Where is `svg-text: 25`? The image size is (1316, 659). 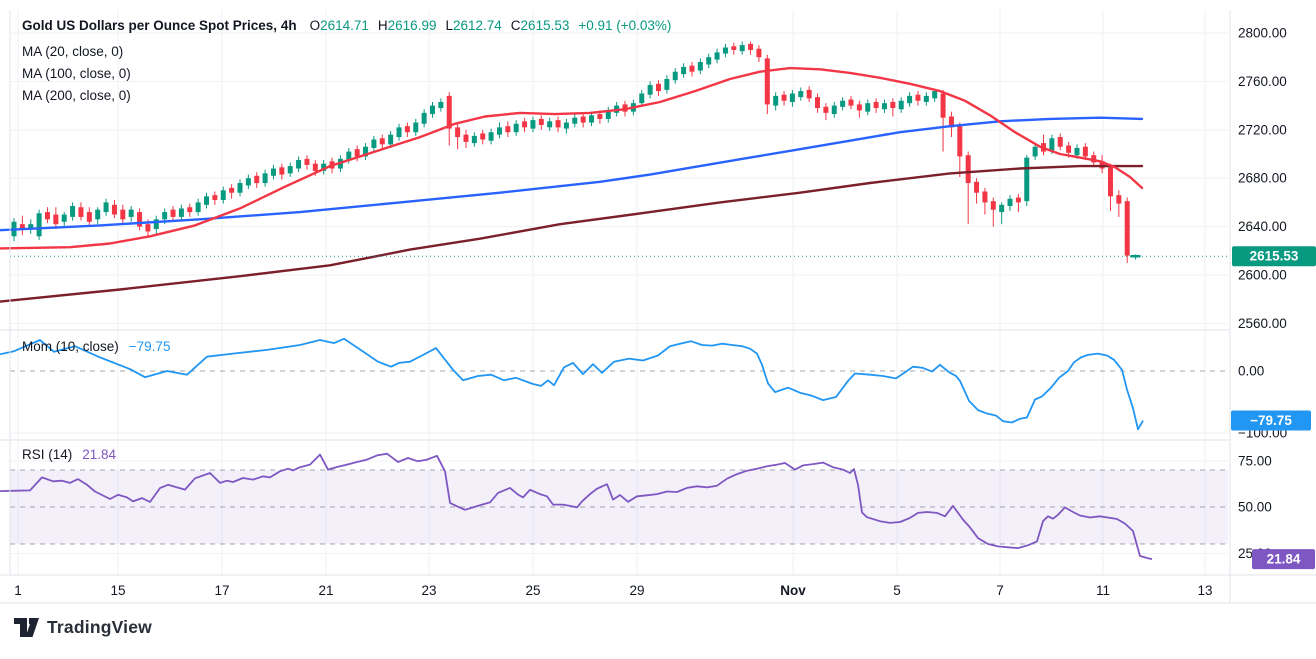
svg-text: 25 is located at coordinates (532, 590).